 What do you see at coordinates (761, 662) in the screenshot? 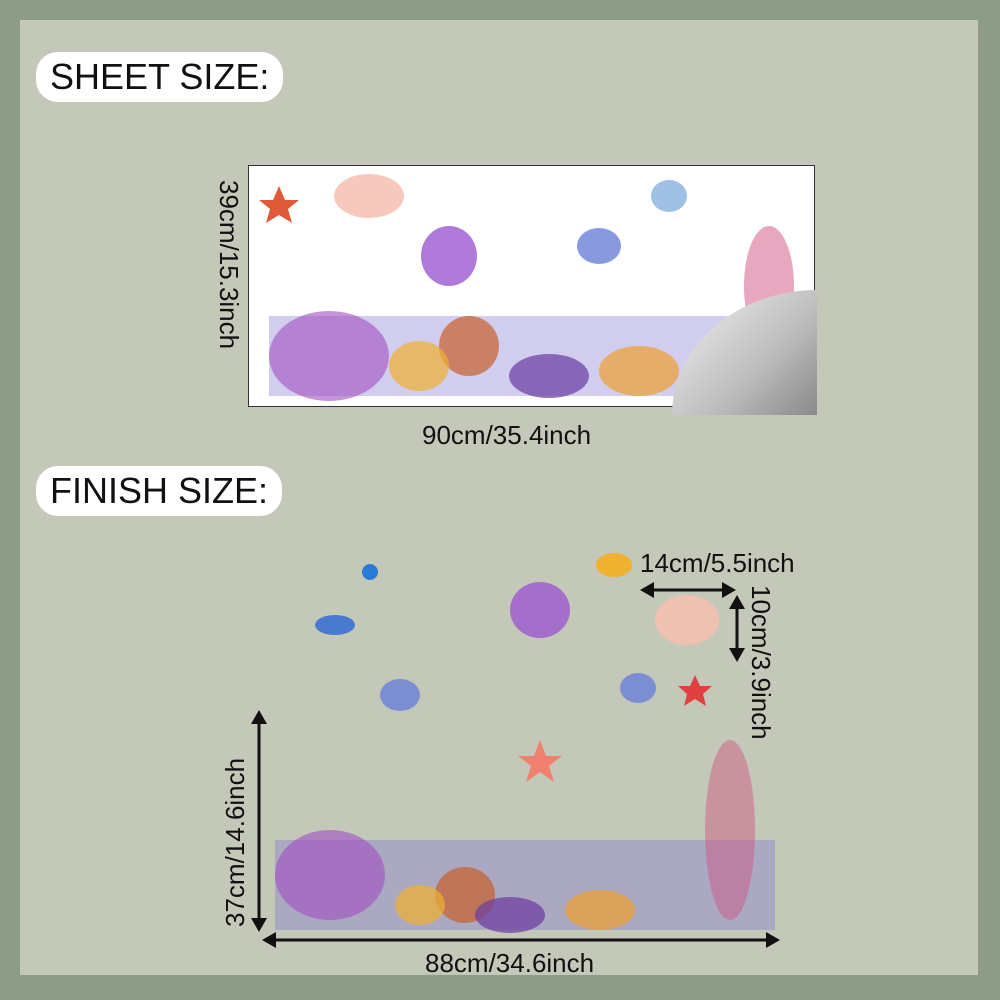
I see `coral-height-text: 10cm/3.9inch` at bounding box center [761, 662].